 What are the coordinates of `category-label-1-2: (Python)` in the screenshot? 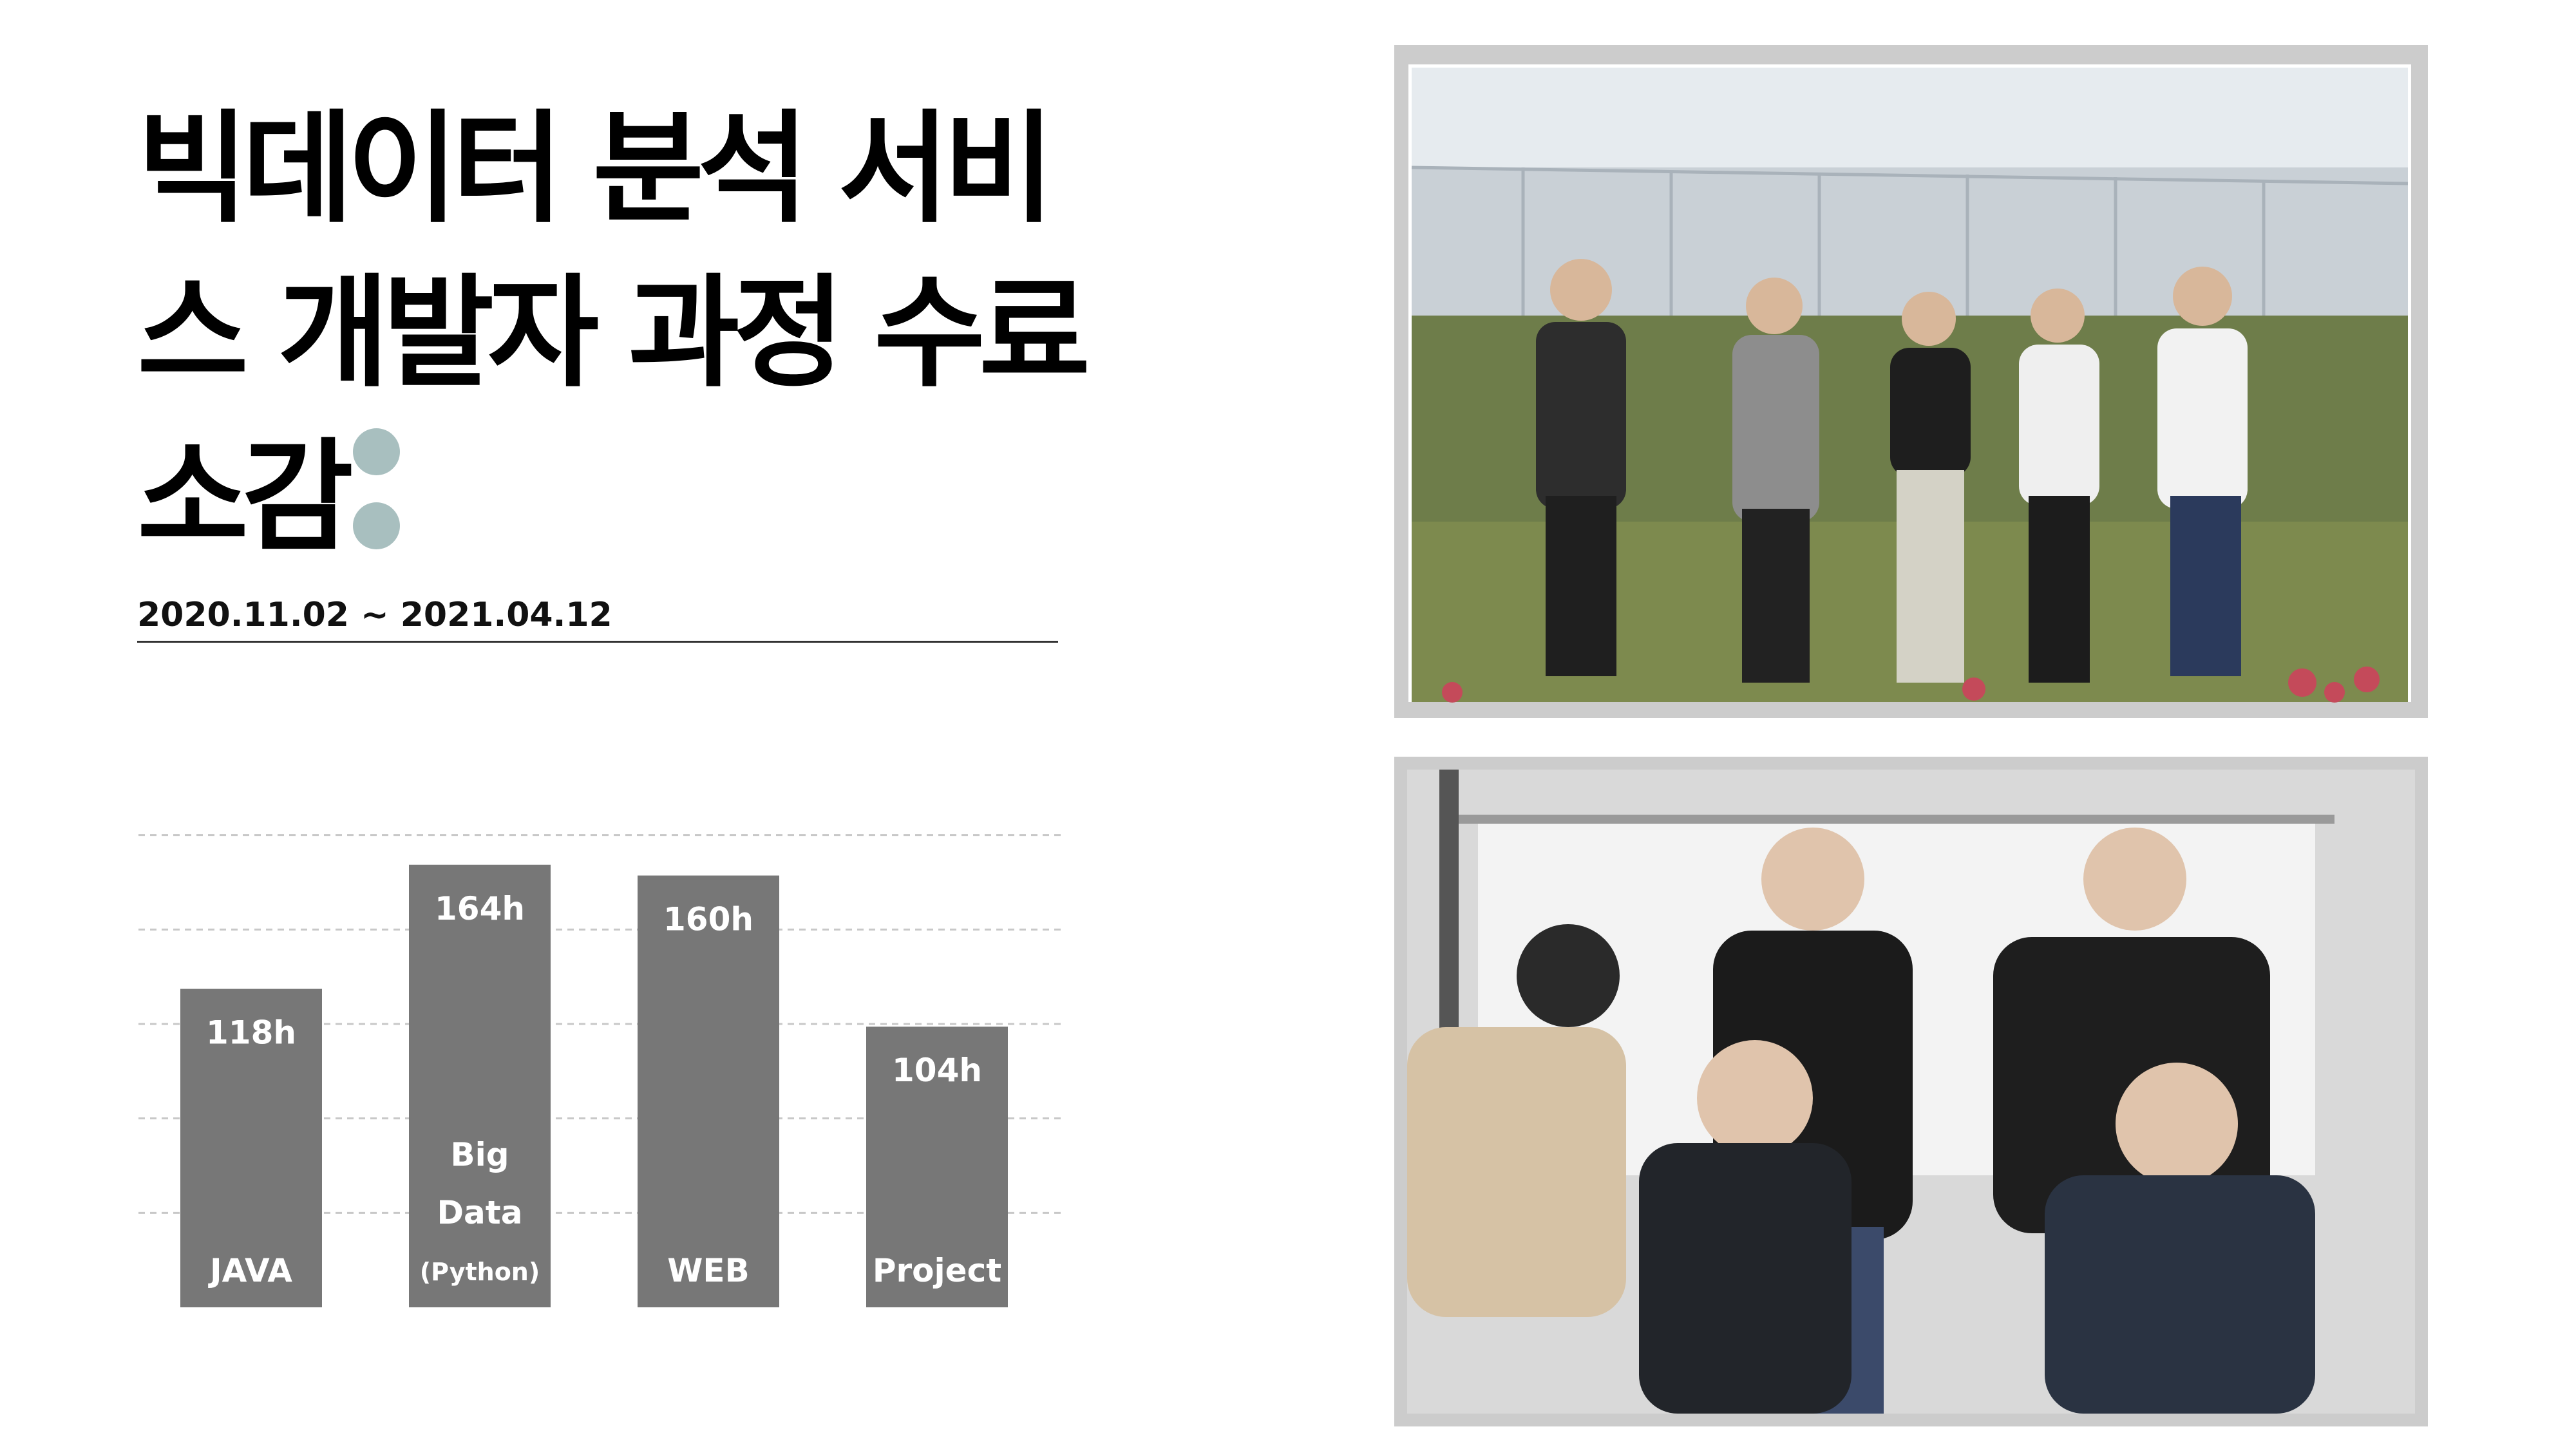 It's located at (480, 1272).